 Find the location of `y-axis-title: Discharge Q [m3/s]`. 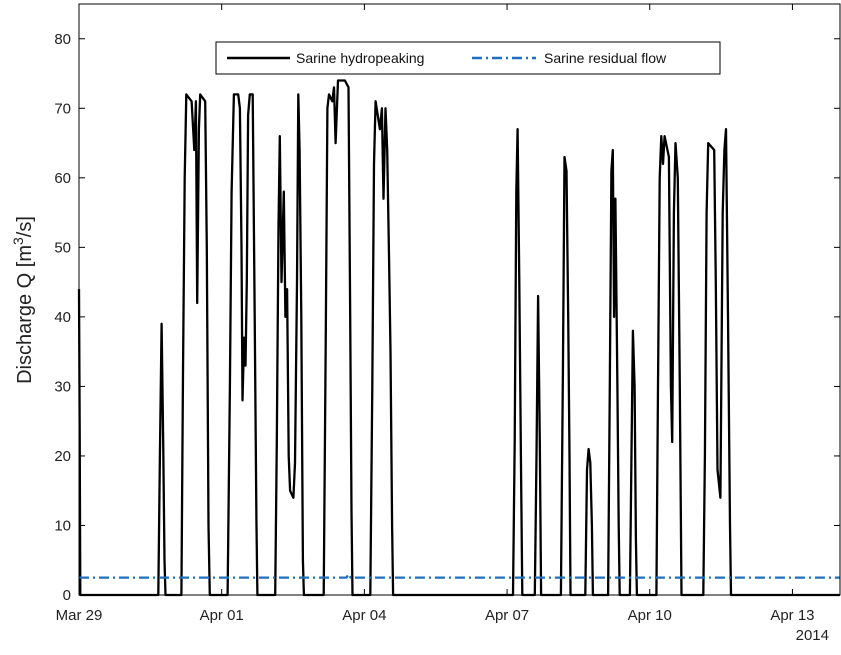

y-axis-title: Discharge Q [m3/s] is located at coordinates (23, 300).